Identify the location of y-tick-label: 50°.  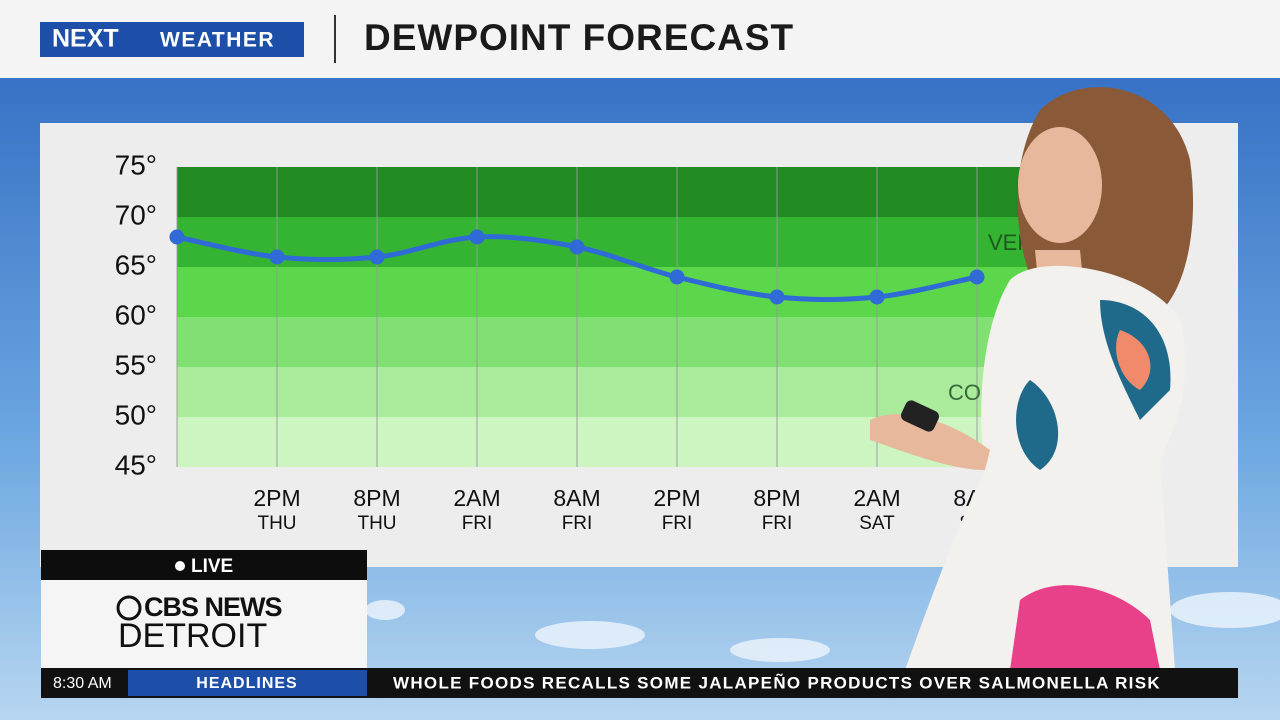
(136, 414).